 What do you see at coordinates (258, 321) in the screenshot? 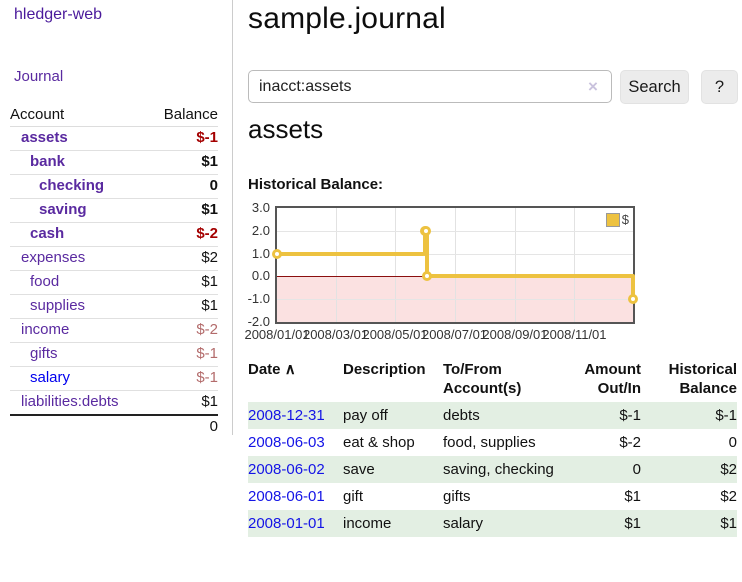
I see `y-tick-label: -2.0` at bounding box center [258, 321].